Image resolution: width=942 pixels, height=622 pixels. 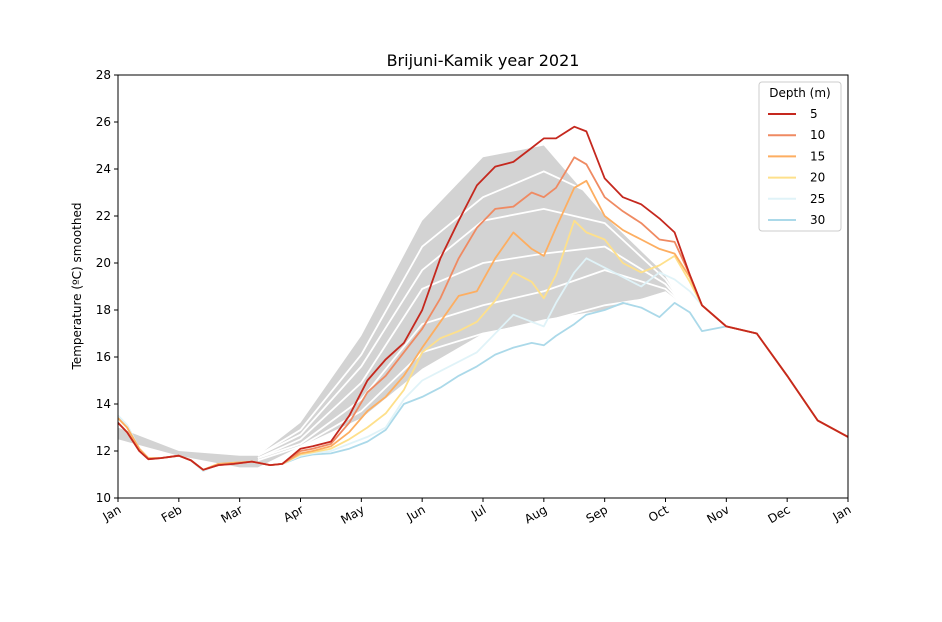 I want to click on y-tick-label: 12, so click(x=103, y=451).